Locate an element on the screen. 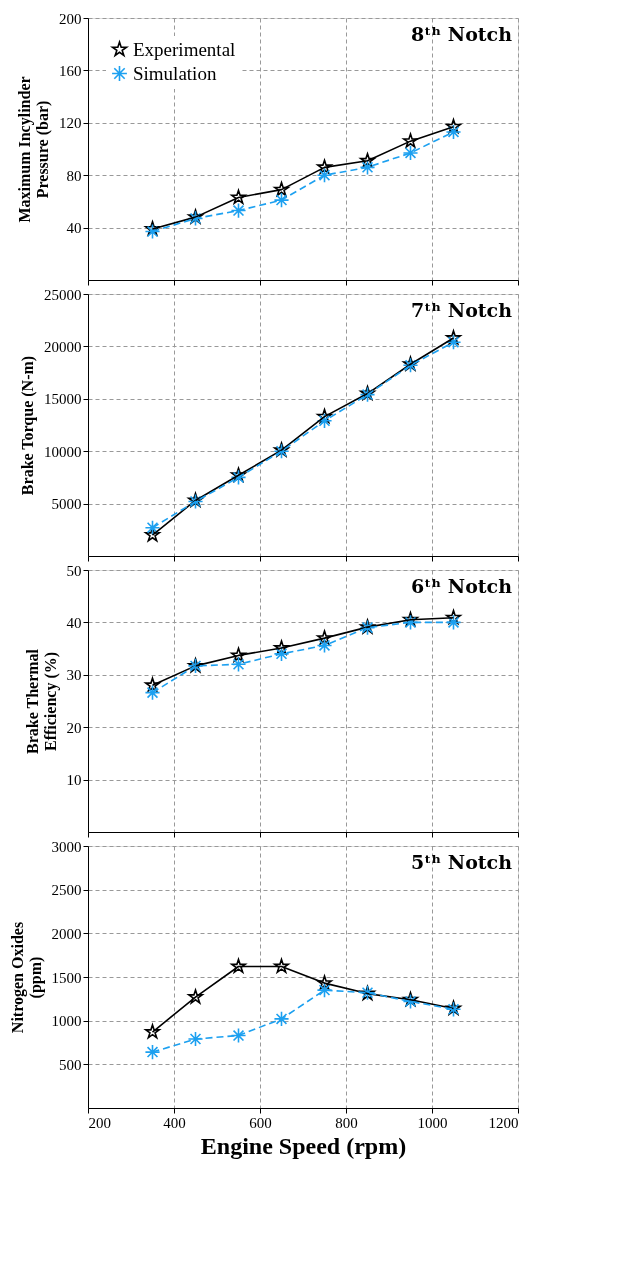 The width and height of the screenshot is (630, 1273). y-tick-label: 20000 is located at coordinates (63, 346).